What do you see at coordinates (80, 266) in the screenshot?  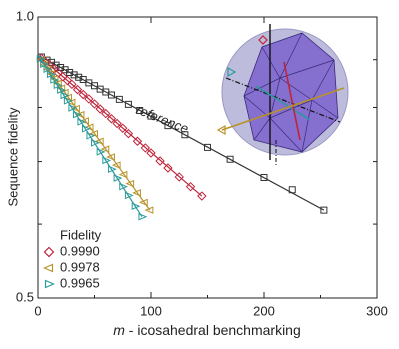 I see `legend-label: 0.9978` at bounding box center [80, 266].